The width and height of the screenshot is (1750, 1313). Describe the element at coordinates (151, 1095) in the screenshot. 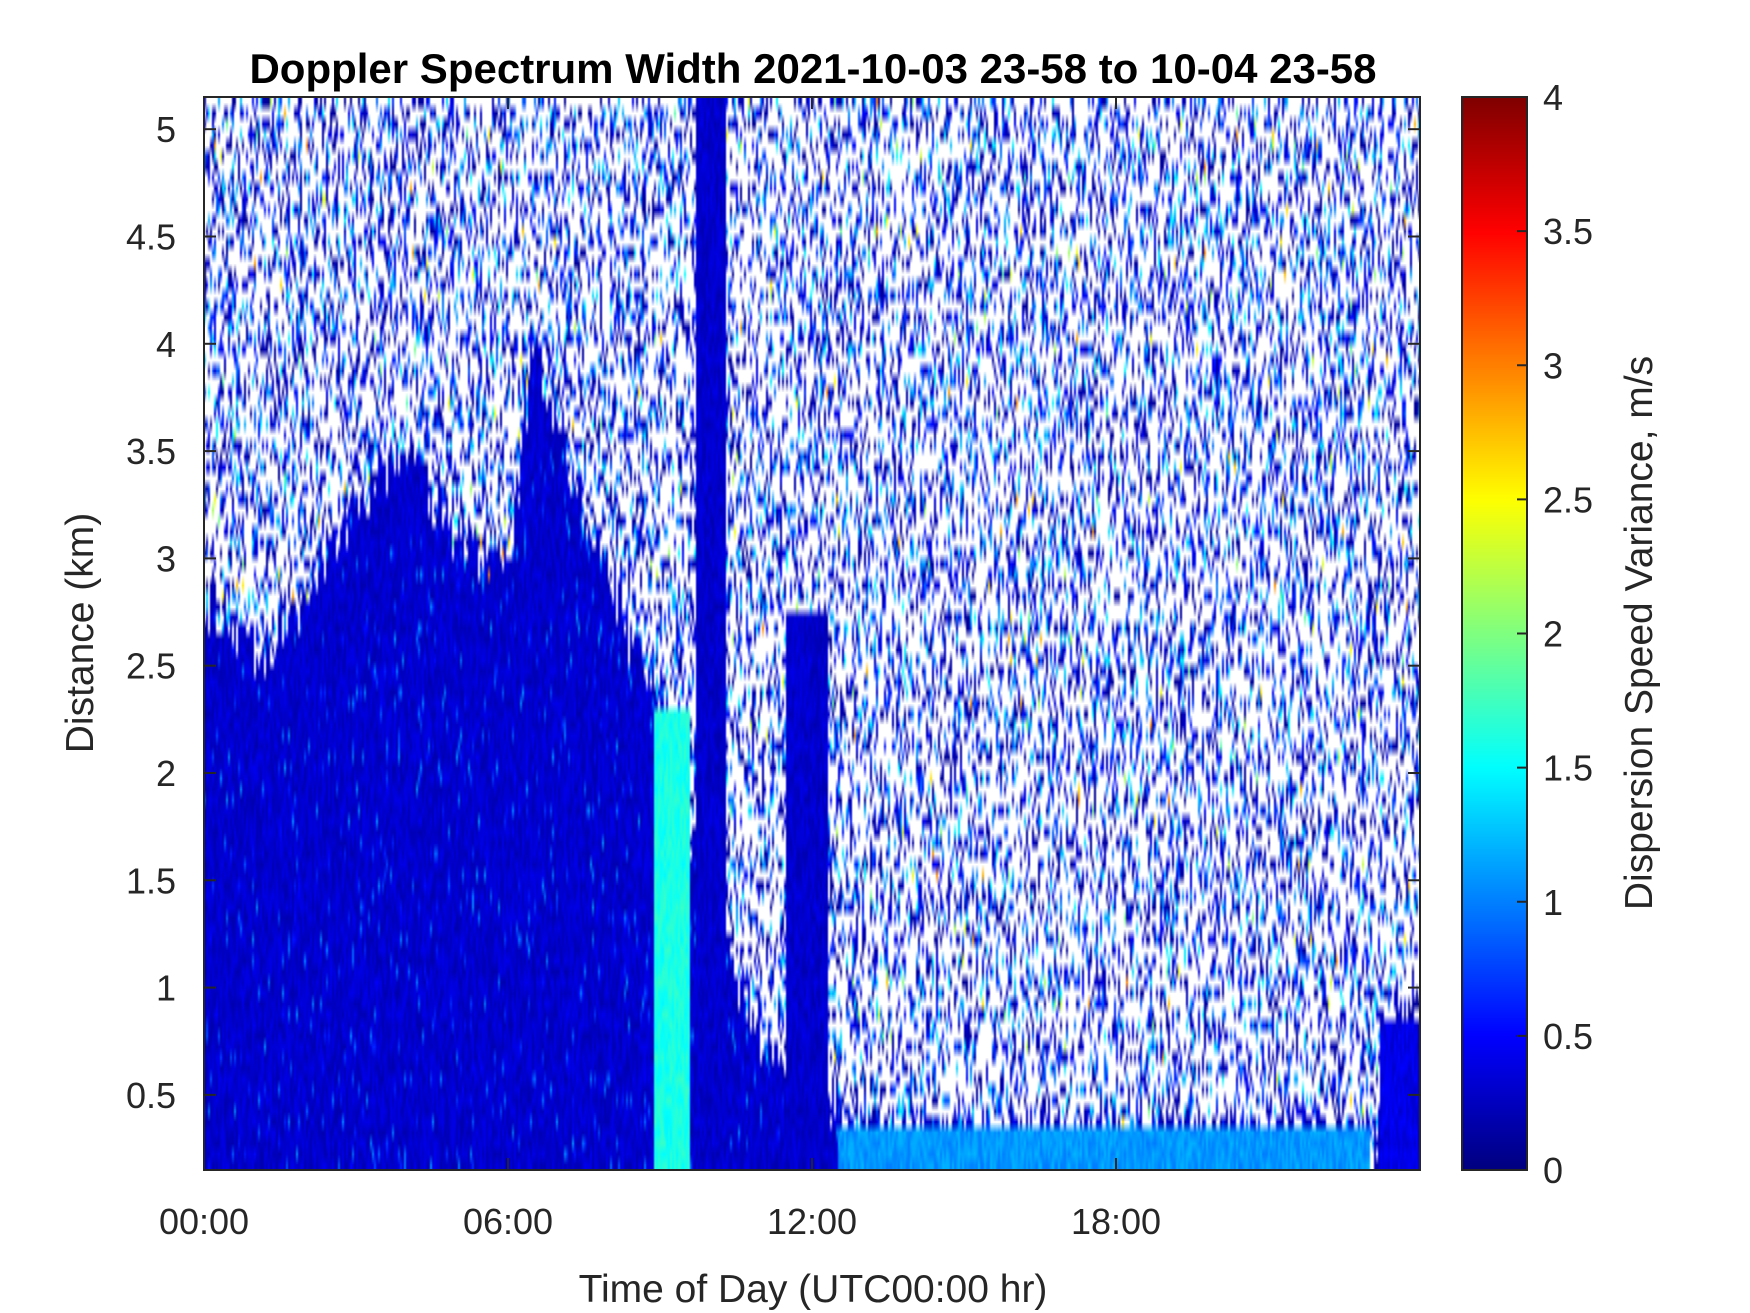

I see `y-tick-label: 0.5` at that location.